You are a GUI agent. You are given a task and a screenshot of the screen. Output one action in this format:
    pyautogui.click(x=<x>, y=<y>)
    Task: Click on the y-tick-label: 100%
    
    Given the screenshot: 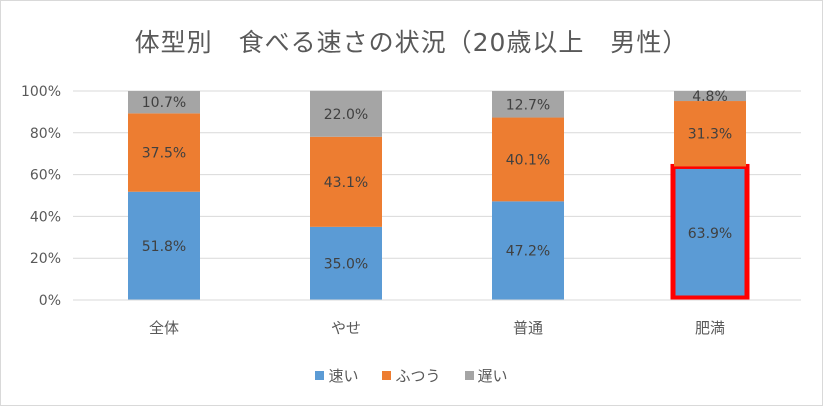 What is the action you would take?
    pyautogui.click(x=41, y=92)
    